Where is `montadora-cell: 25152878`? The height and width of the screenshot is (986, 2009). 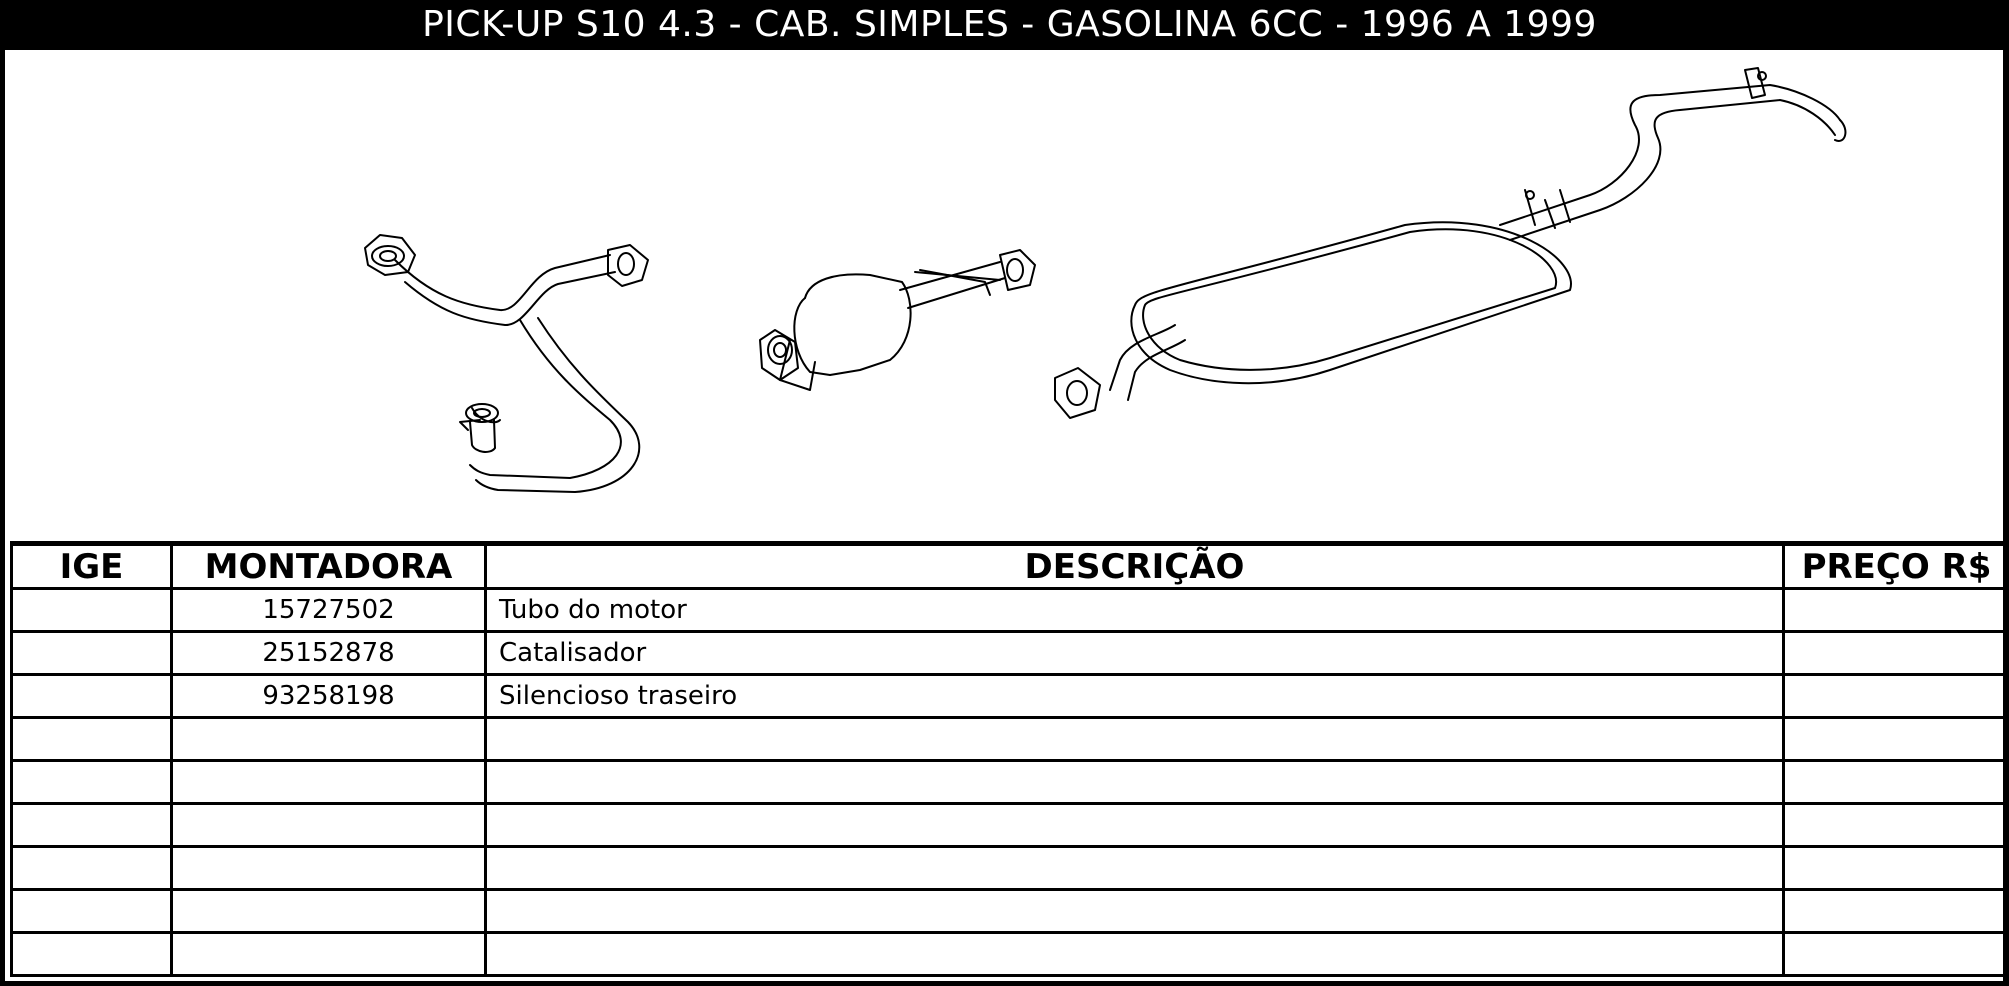
montadora-cell: 25152878 is located at coordinates (328, 653).